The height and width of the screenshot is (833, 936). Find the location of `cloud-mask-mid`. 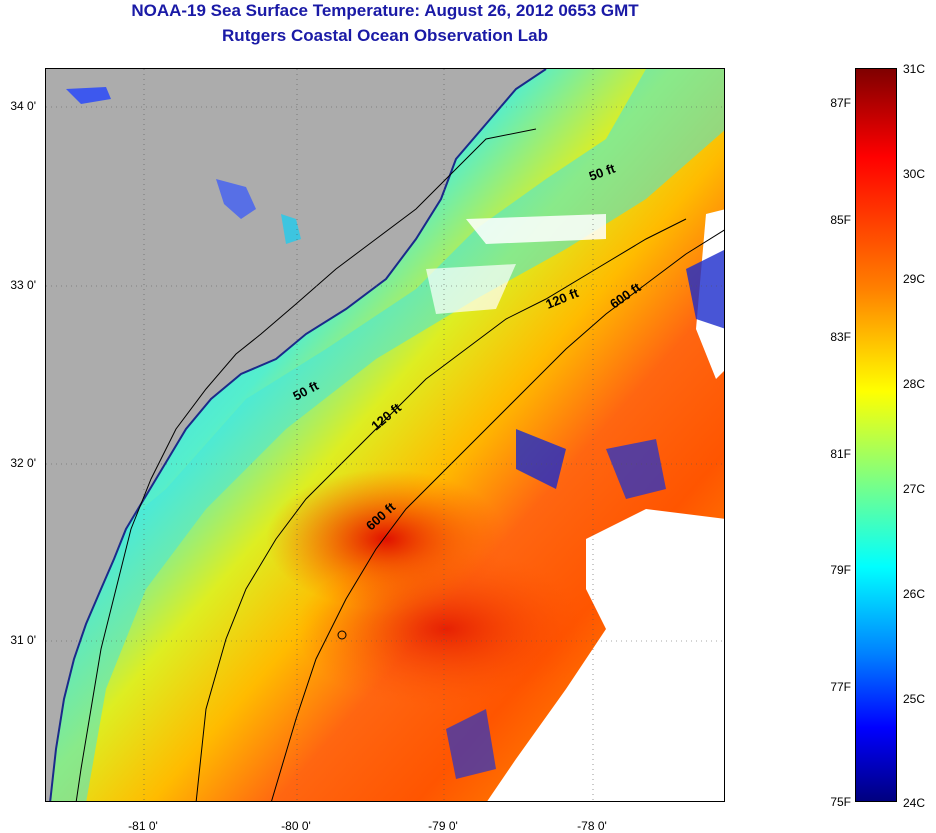

cloud-mask-mid is located at coordinates (471, 289).